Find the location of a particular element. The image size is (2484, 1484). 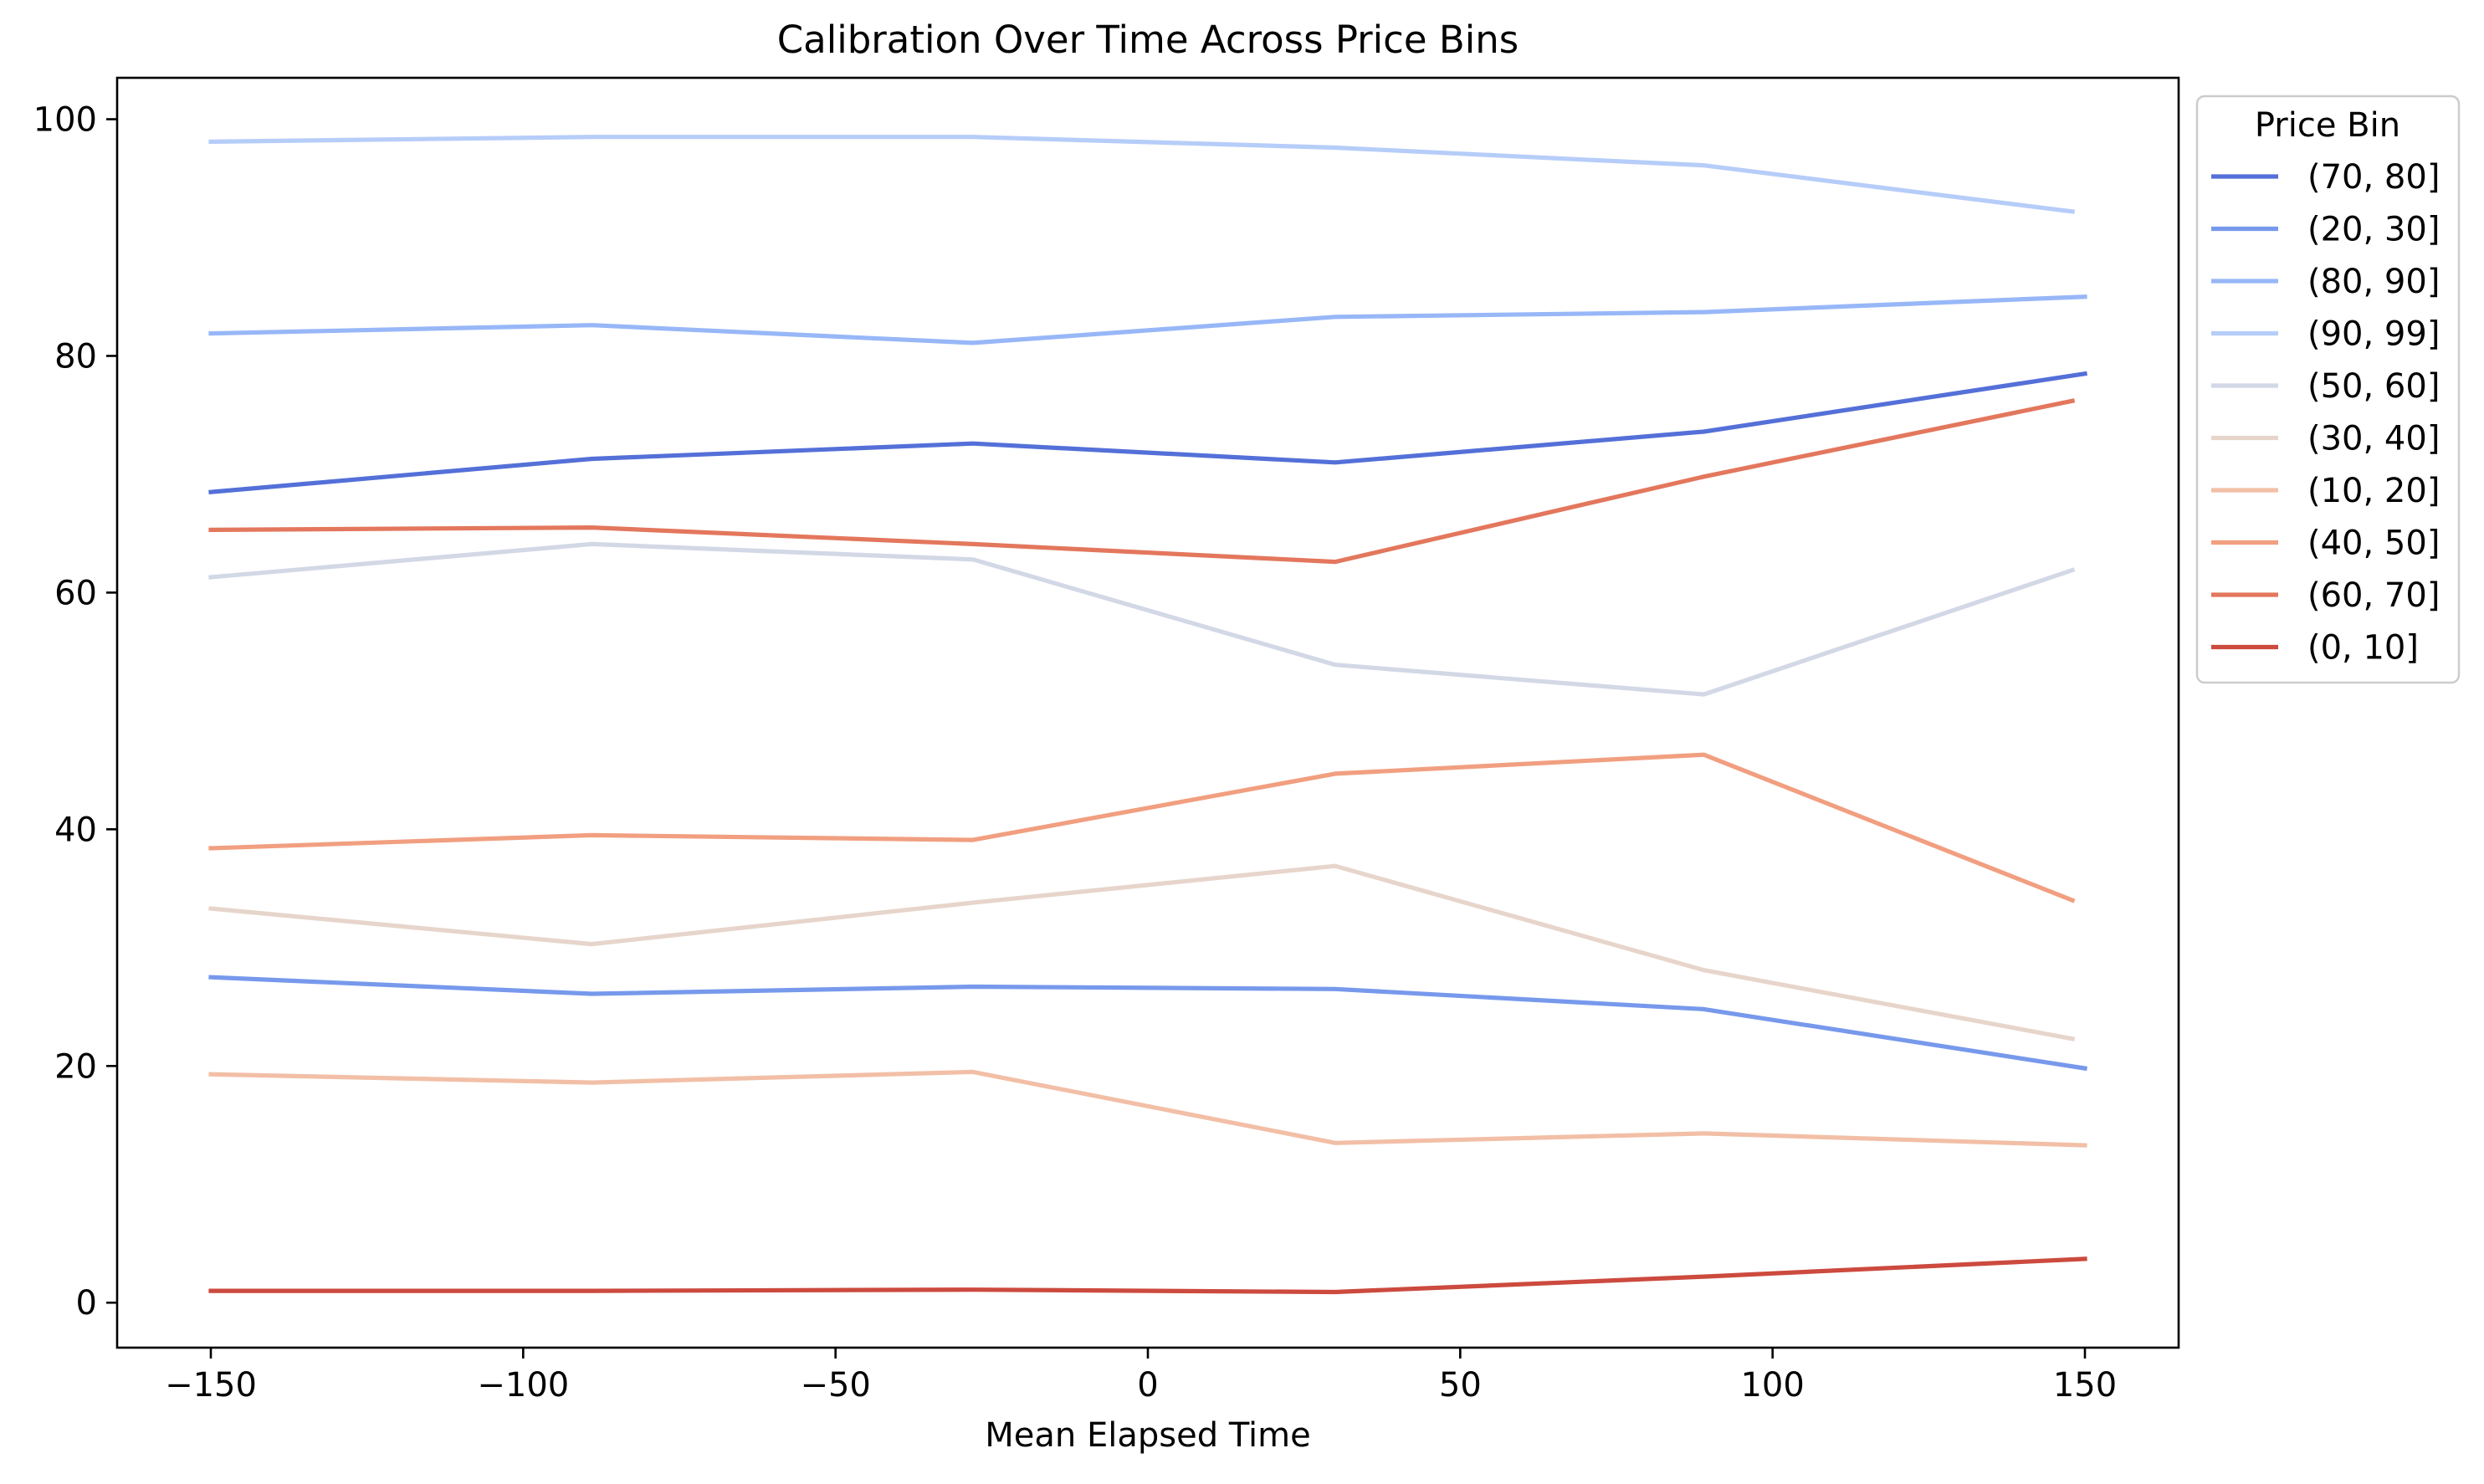

y-tick-label: 60 is located at coordinates (75, 593).